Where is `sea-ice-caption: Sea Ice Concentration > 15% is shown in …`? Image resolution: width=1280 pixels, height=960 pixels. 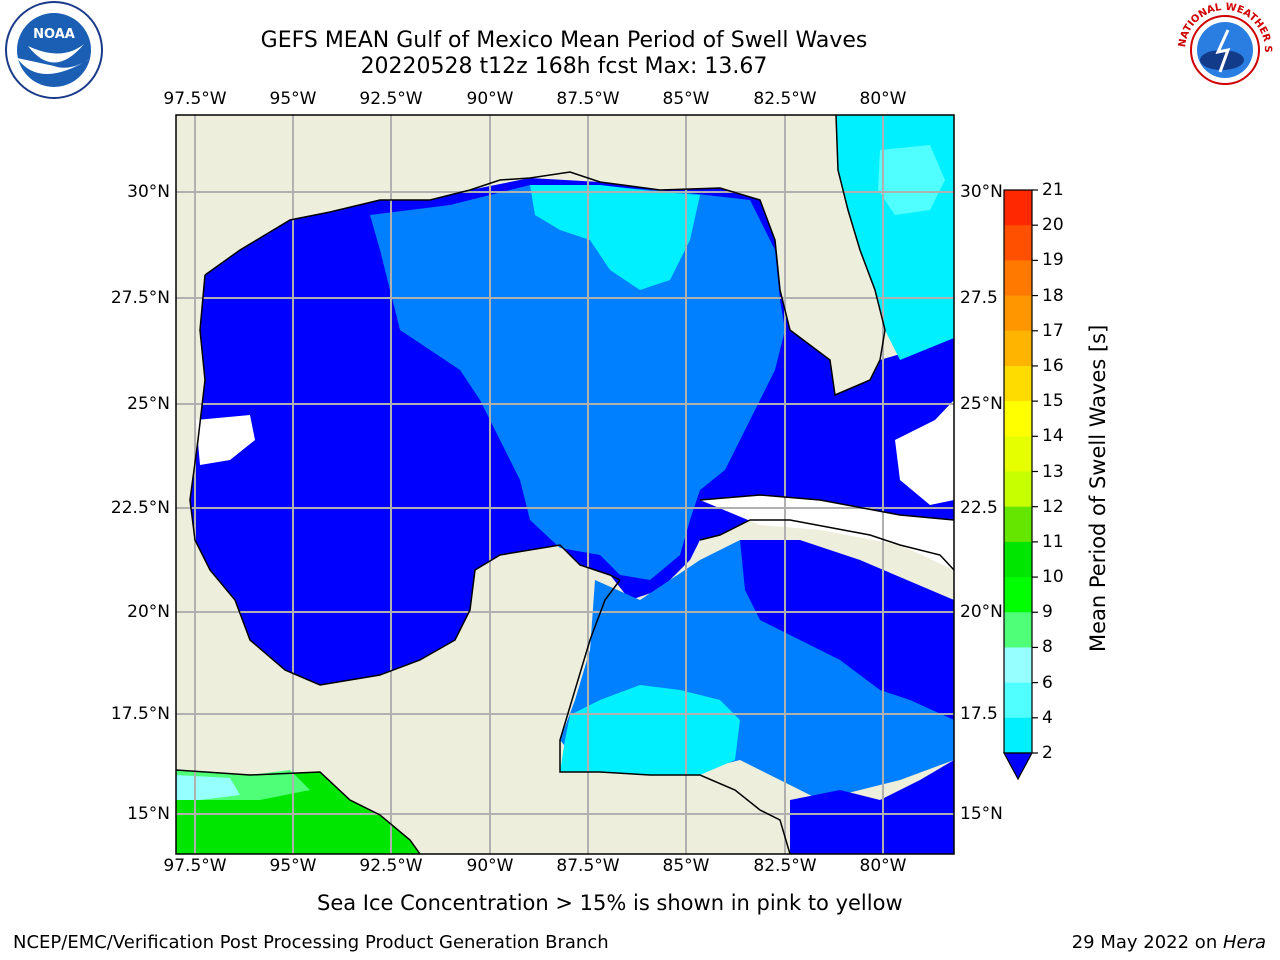 sea-ice-caption: Sea Ice Concentration > 15% is shown in … is located at coordinates (610, 903).